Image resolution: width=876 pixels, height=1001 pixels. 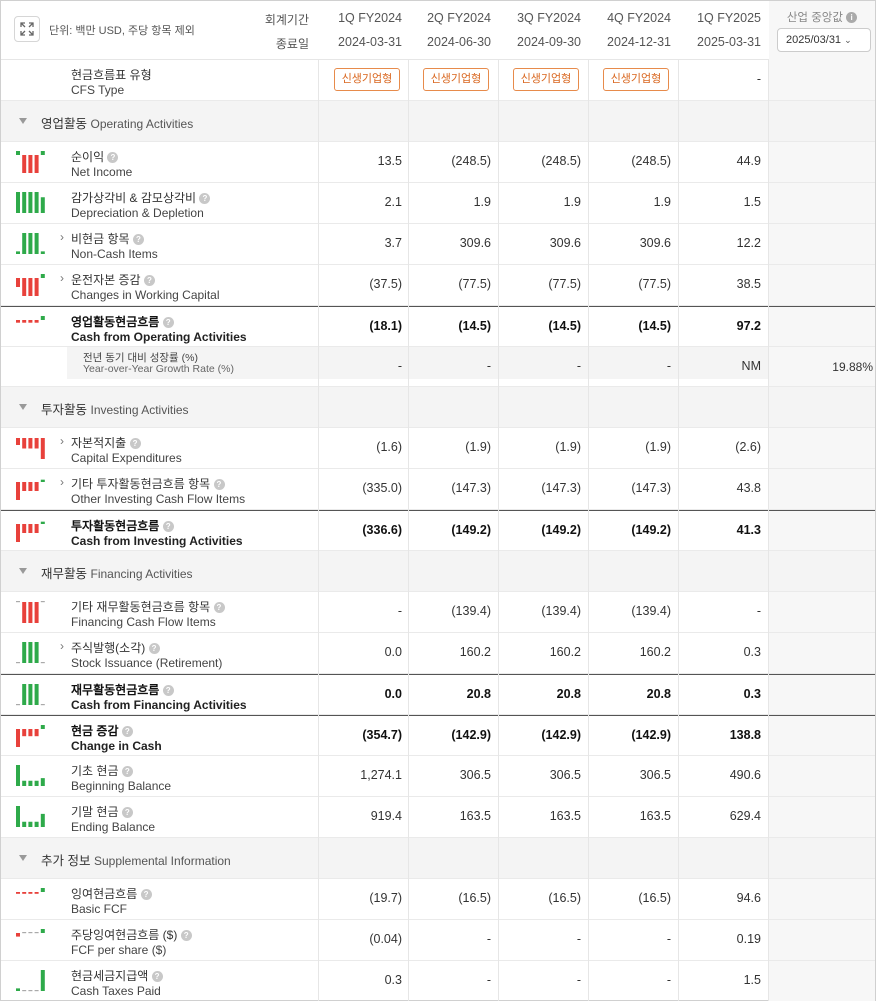 I want to click on row-label-en: Financing Cash Flow Items, so click(x=143, y=622).